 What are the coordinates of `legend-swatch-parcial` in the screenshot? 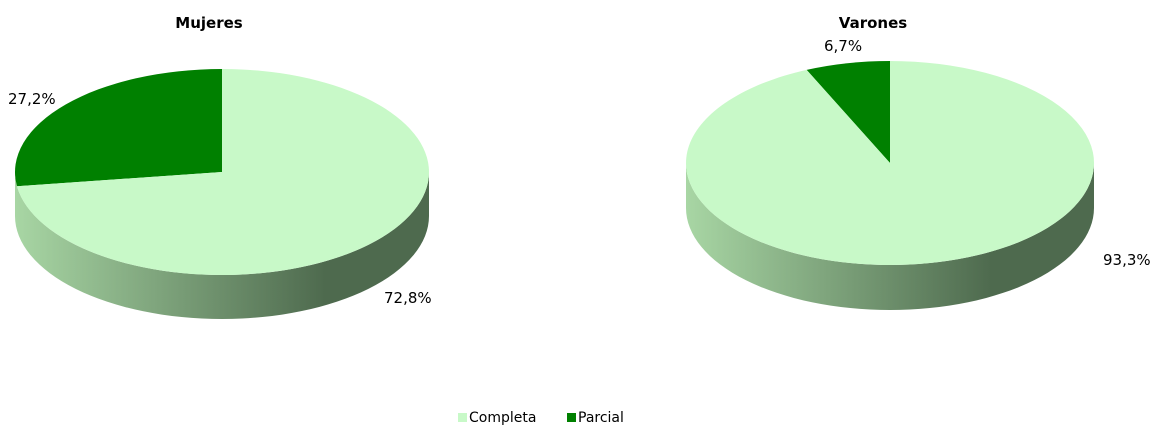 It's located at (571, 417).